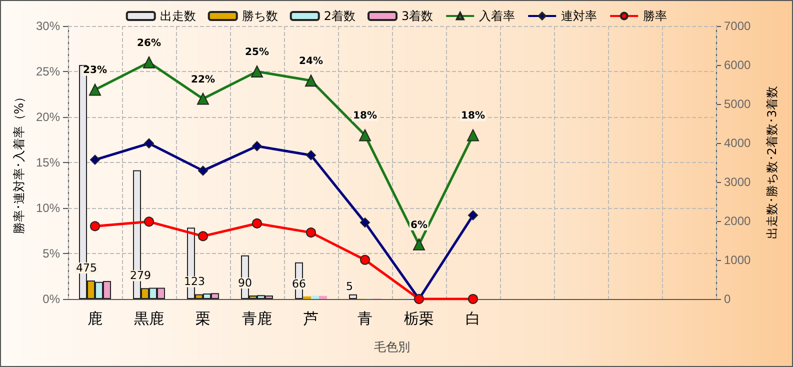 The width and height of the screenshot is (793, 367). Describe the element at coordinates (738, 26) in the screenshot. I see `y2-tick-label: 7000` at that location.